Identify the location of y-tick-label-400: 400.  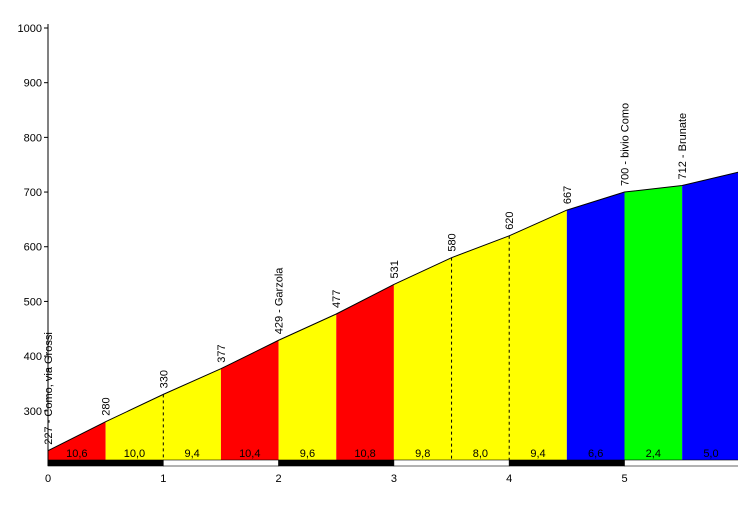
(33, 357).